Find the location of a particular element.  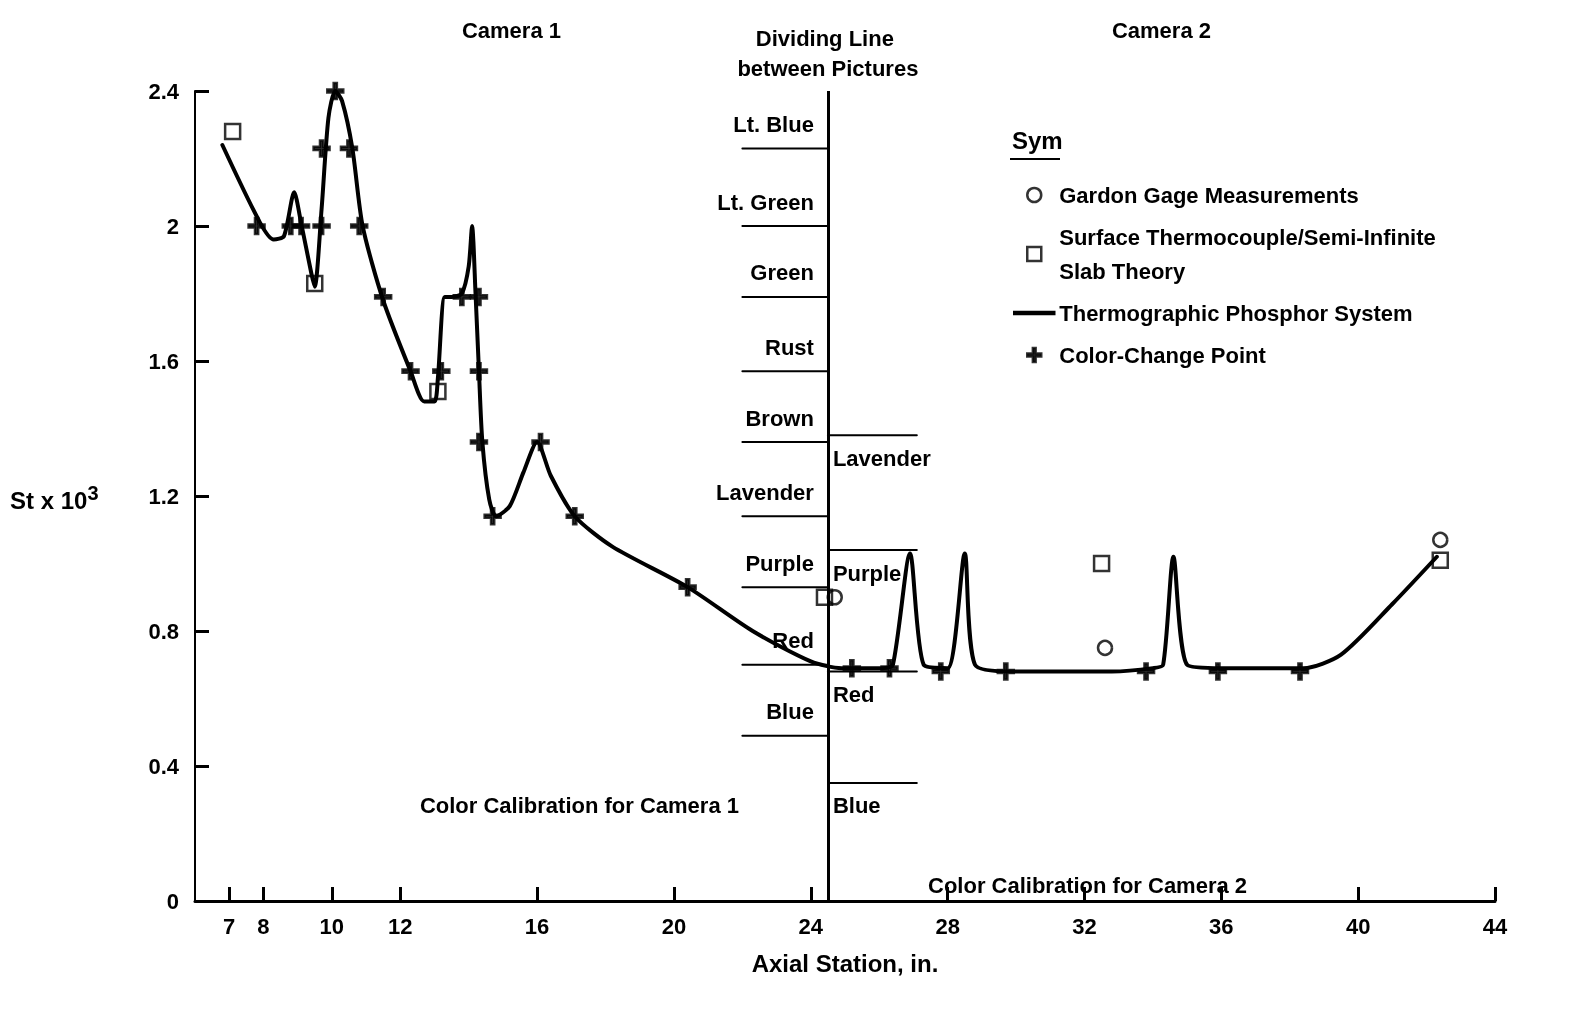

legend-label: Gardon Gage Measurements is located at coordinates (1209, 195).